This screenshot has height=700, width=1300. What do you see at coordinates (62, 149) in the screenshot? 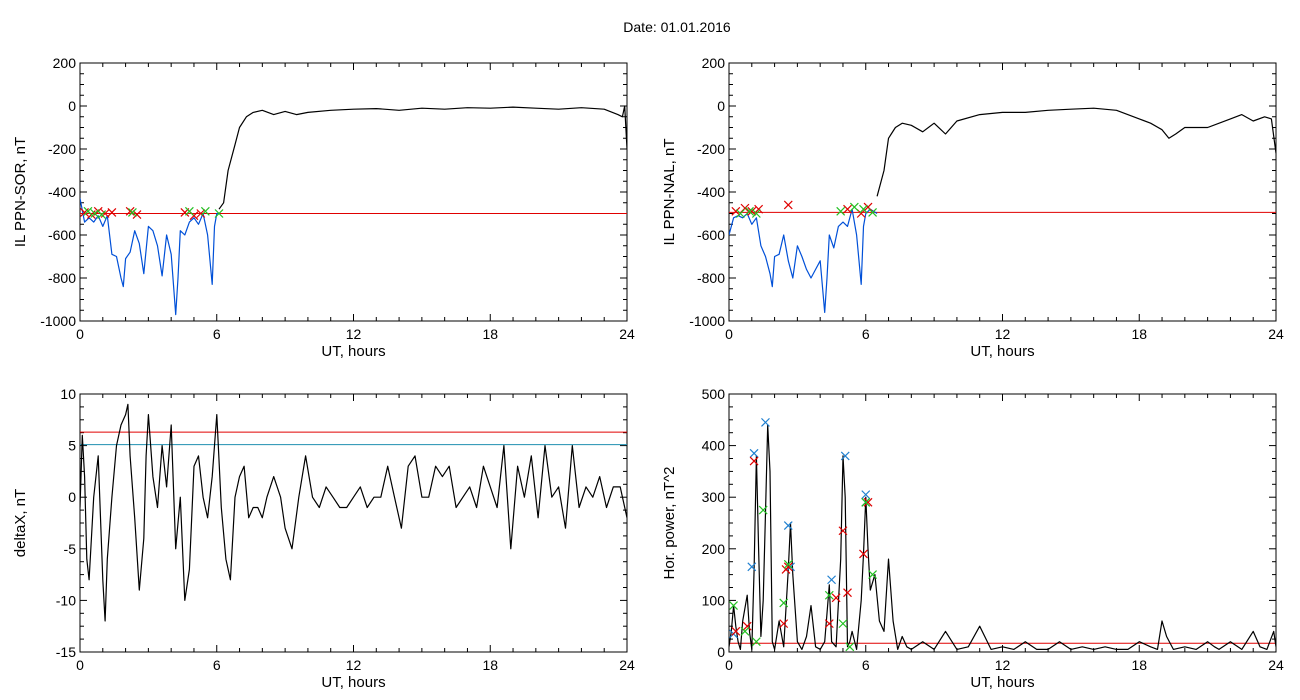
I see `y-tick-label: -200` at bounding box center [62, 149].